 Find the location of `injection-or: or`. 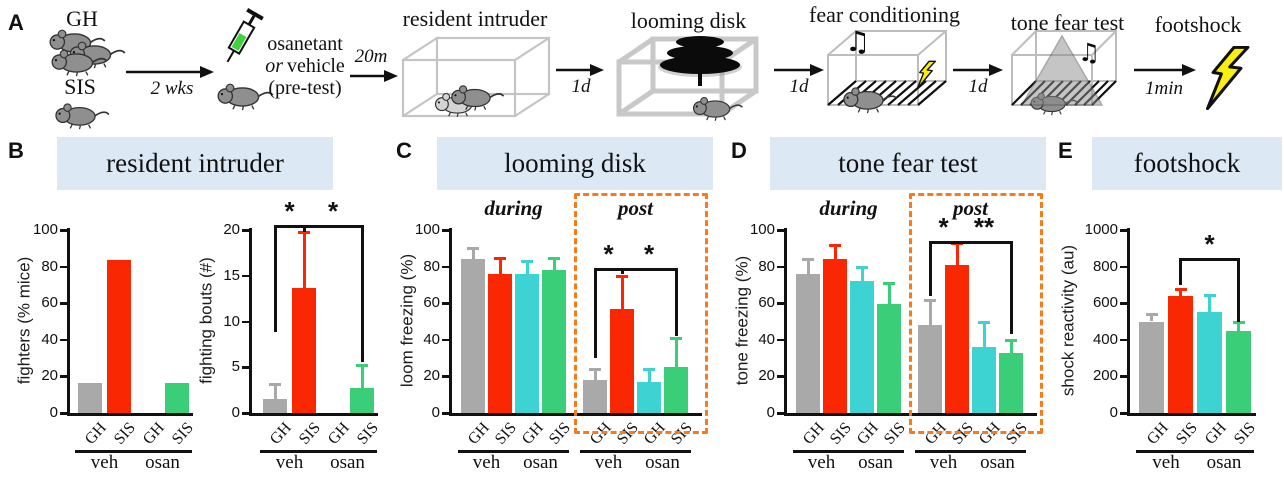

injection-or: or is located at coordinates (274, 66).